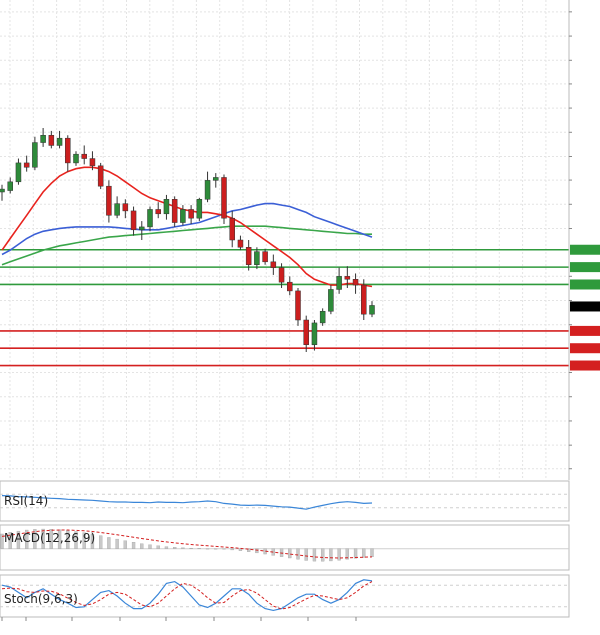 Image resolution: width=600 pixels, height=635 pixels. I want to click on ma-red-line, so click(187, 227).